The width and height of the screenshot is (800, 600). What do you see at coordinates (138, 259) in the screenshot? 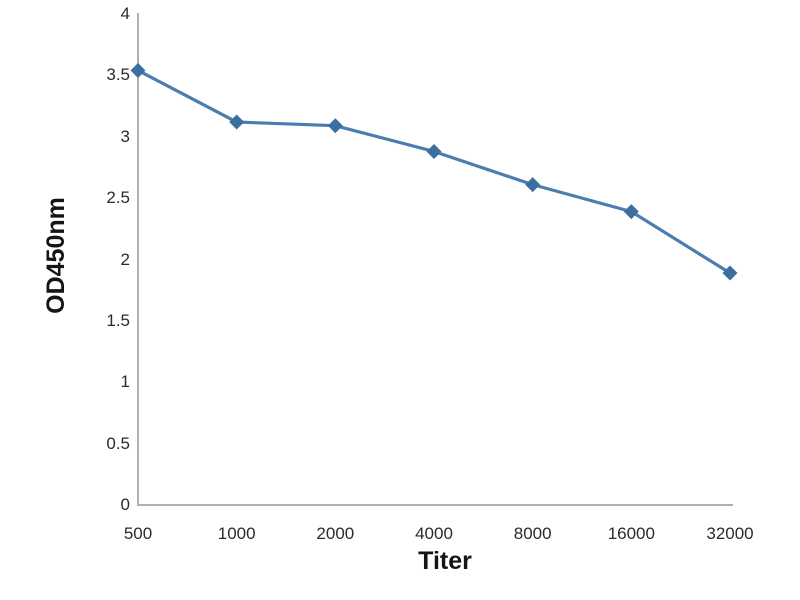
I see `y-axis-line` at bounding box center [138, 259].